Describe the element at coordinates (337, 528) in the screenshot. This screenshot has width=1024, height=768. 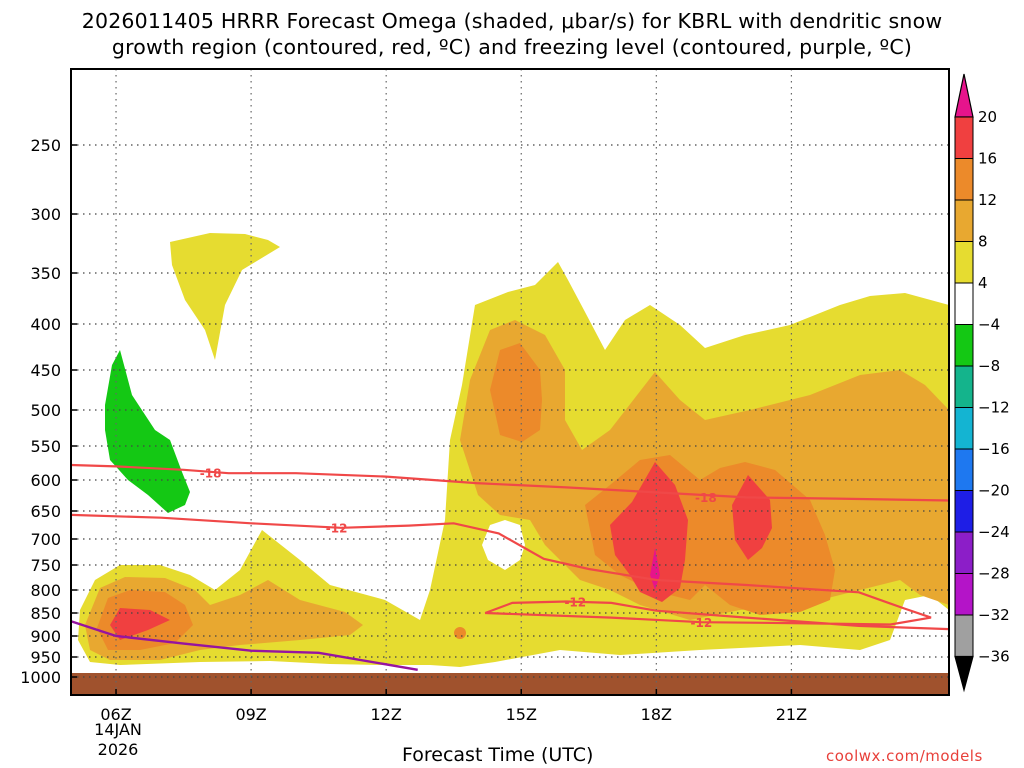
I see `contour-label-minus12-a: -12` at that location.